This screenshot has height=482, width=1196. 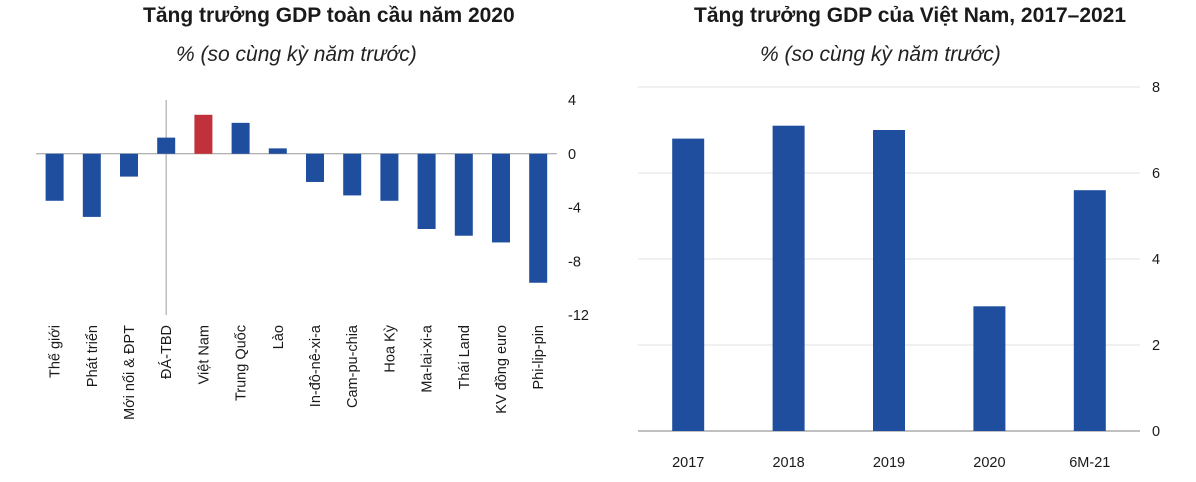 What do you see at coordinates (93, 356) in the screenshot?
I see `category-label: Phát triển` at bounding box center [93, 356].